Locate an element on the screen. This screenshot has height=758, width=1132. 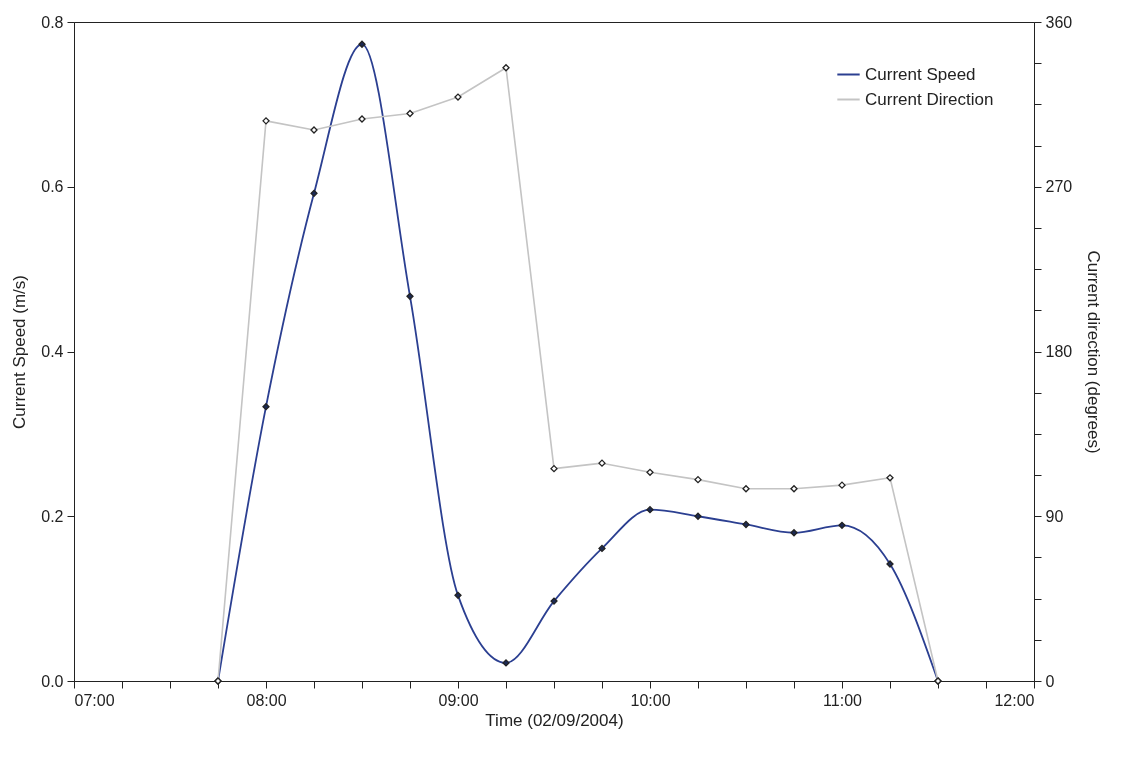
y2-tick-label: 270 is located at coordinates (1059, 187).